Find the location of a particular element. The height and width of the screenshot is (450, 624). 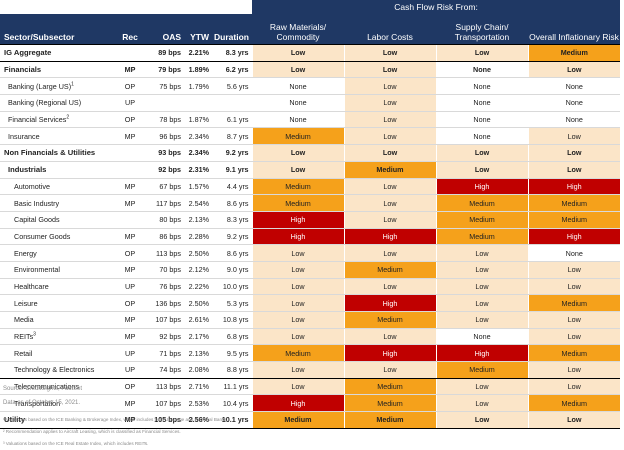

sector-name: Consumer Goods is located at coordinates (58, 237).